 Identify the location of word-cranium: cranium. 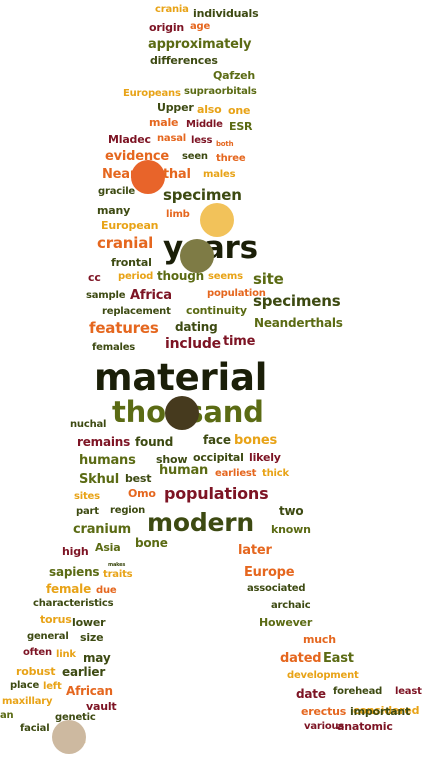
(102, 529).